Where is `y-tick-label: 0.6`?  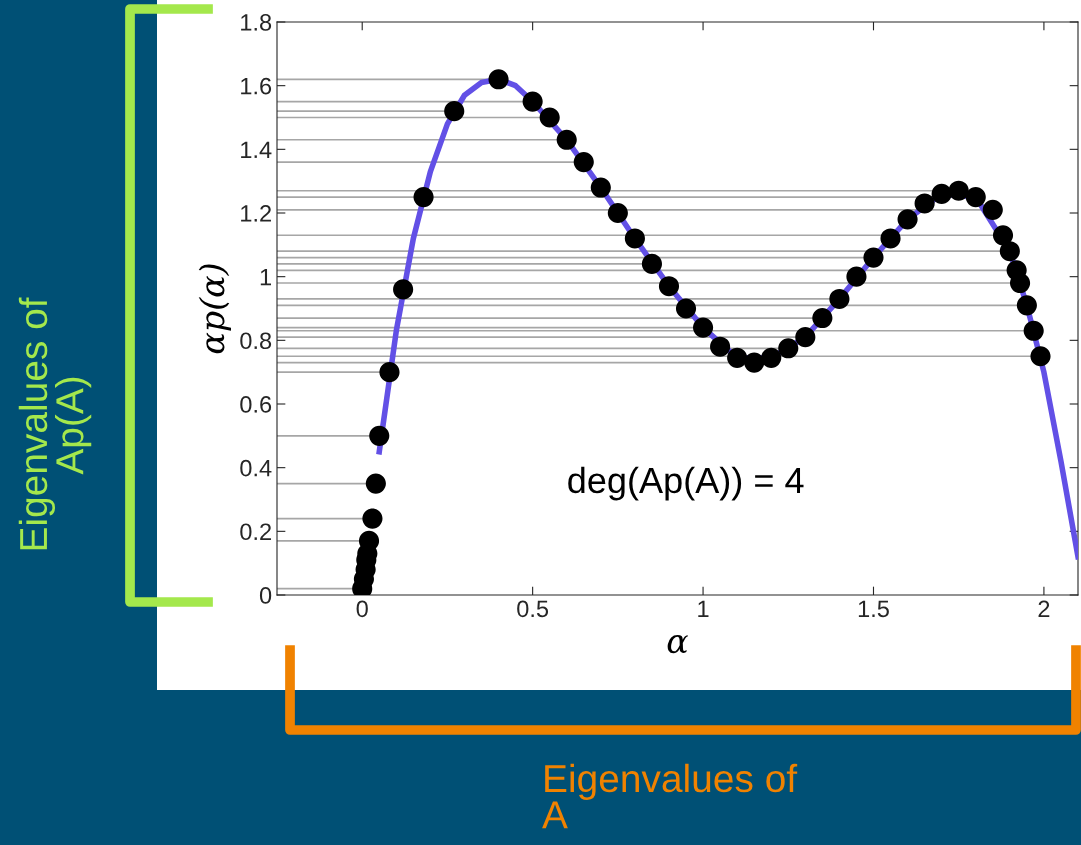
y-tick-label: 0.6 is located at coordinates (256, 404).